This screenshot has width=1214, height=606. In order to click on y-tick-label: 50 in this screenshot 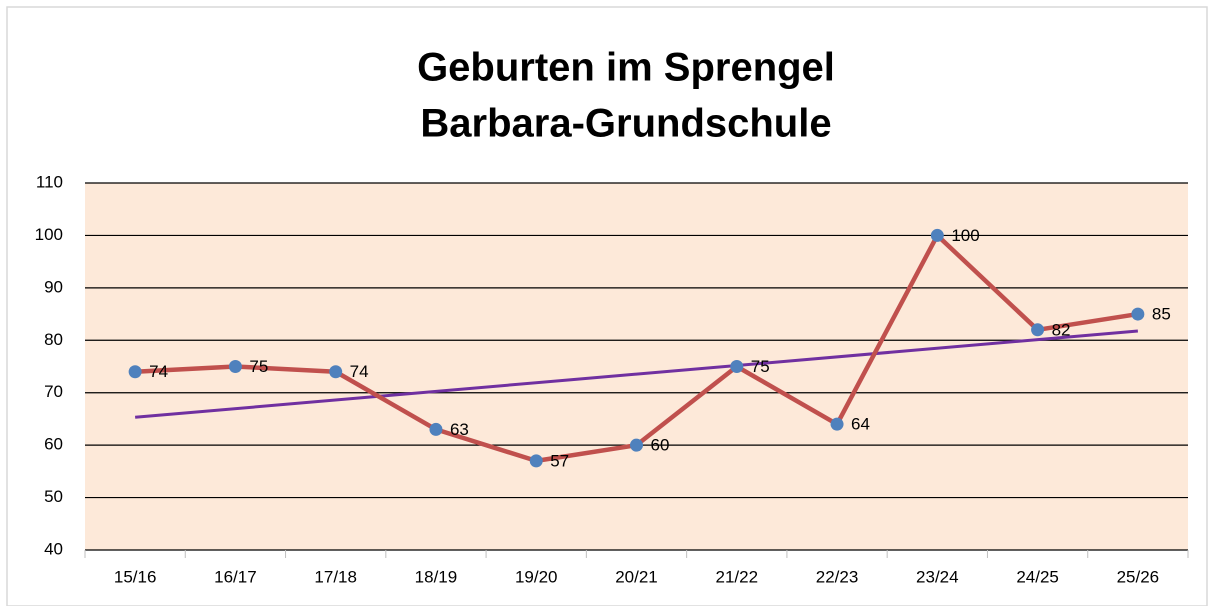, I will do `click(53, 496)`.